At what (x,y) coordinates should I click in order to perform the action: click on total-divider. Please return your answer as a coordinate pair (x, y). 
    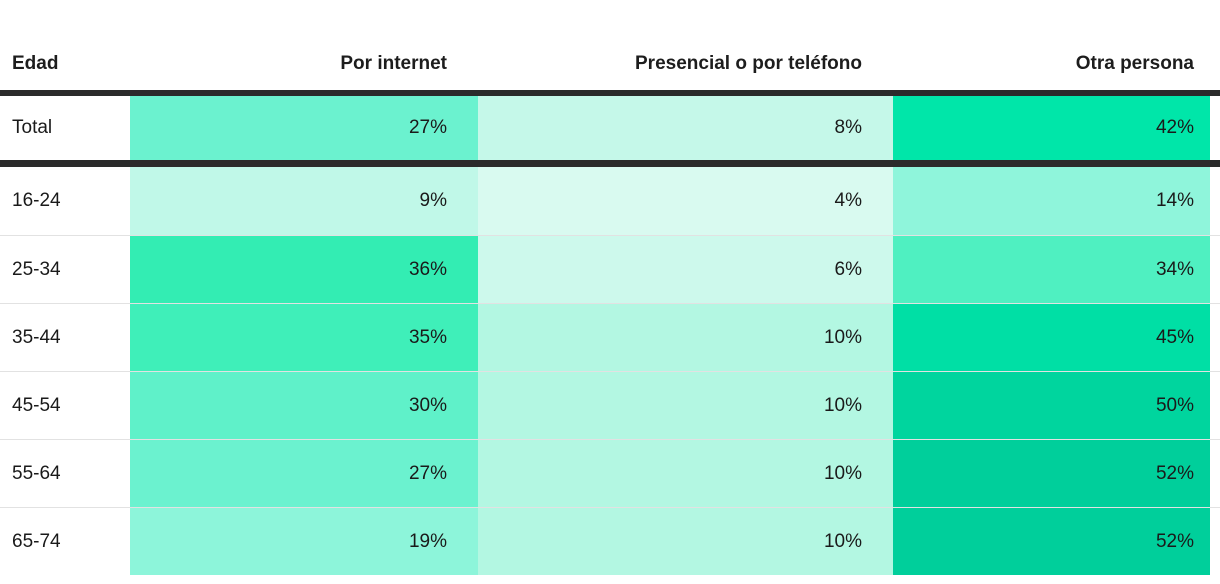
    Looking at the image, I should click on (610, 163).